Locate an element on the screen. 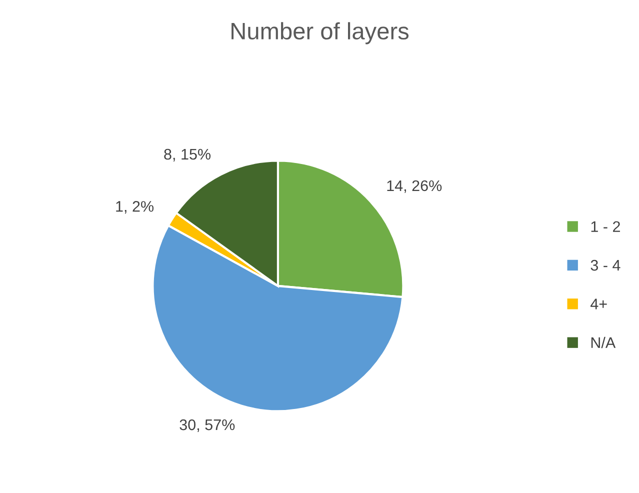  legend-label: 3 - 4 is located at coordinates (605, 265).